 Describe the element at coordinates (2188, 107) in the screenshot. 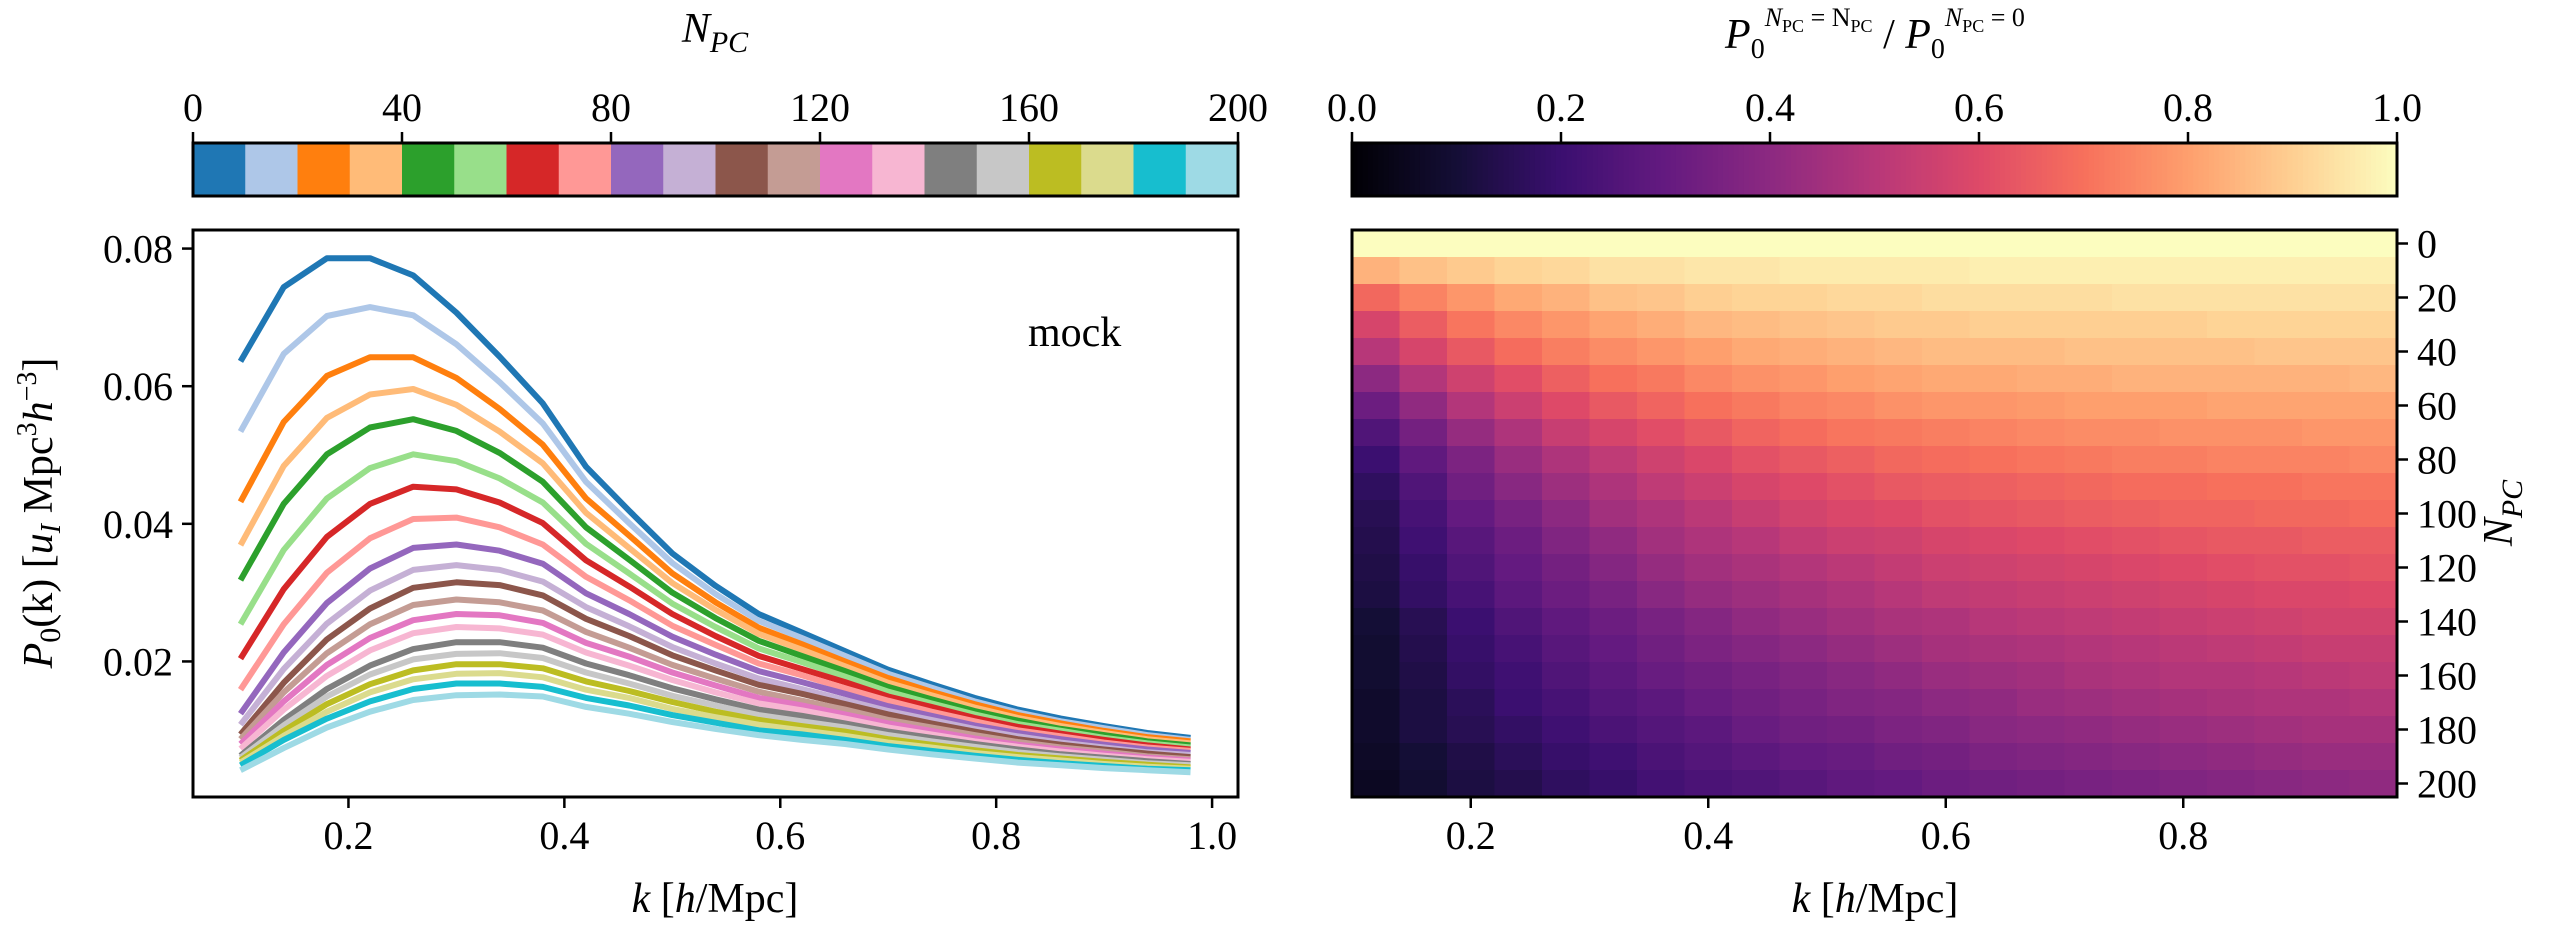

I see `colorbar-tick-label: 0.8` at that location.